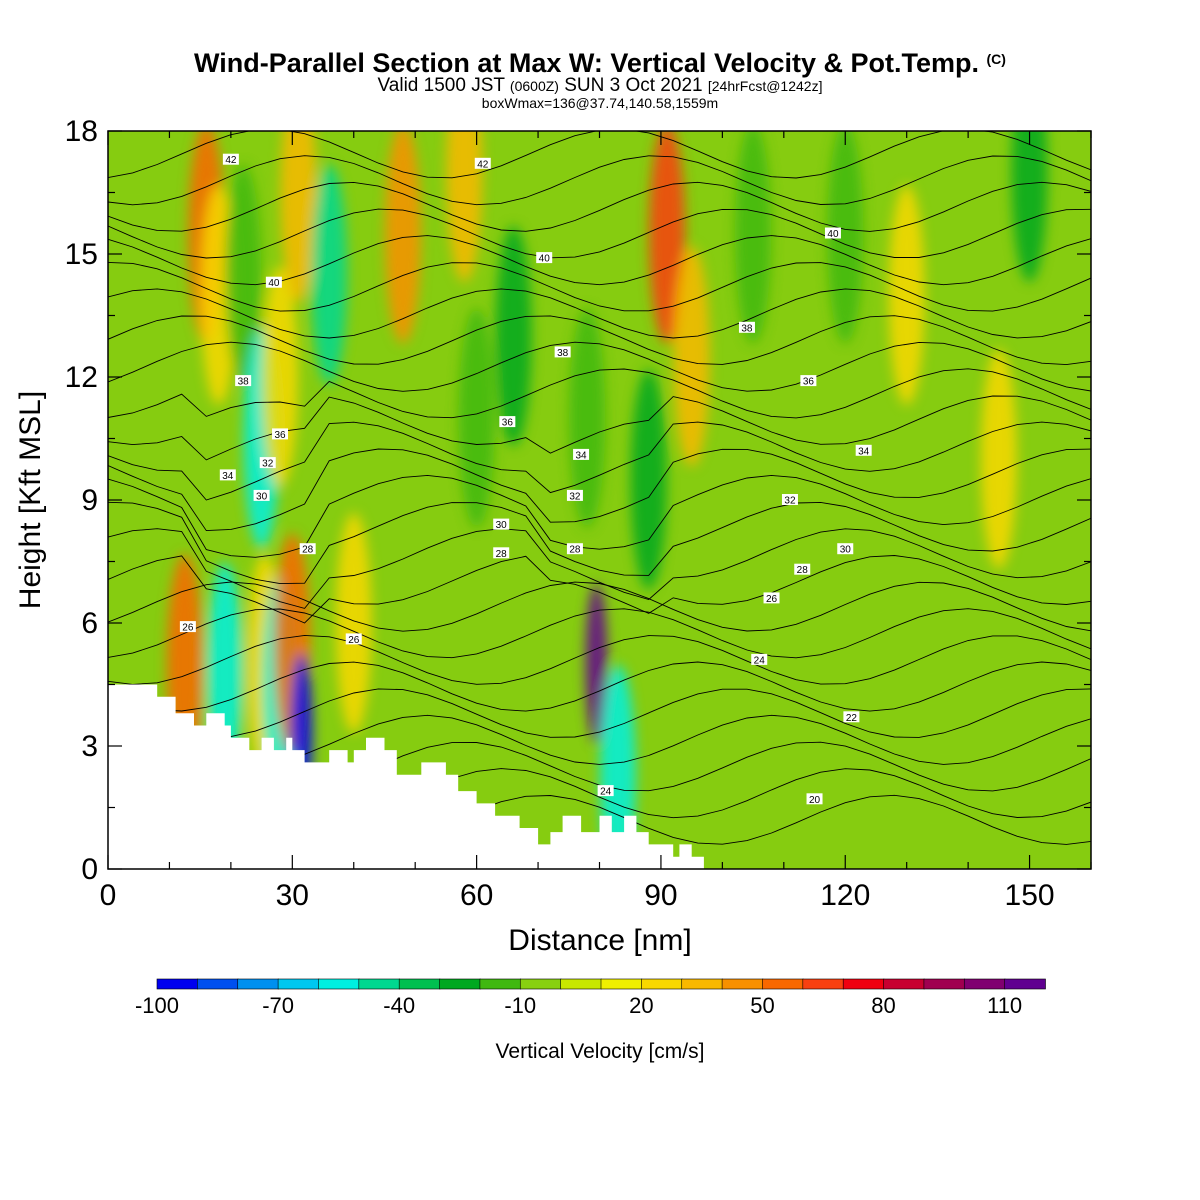 This screenshot has height=1200, width=1200. I want to click on x-tick-label: 30, so click(292, 895).